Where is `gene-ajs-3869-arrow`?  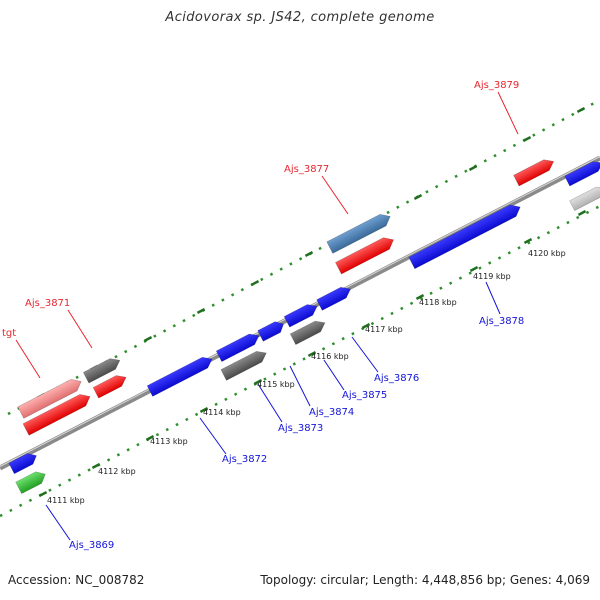 gene-ajs-3869-arrow is located at coordinates (32, 481).